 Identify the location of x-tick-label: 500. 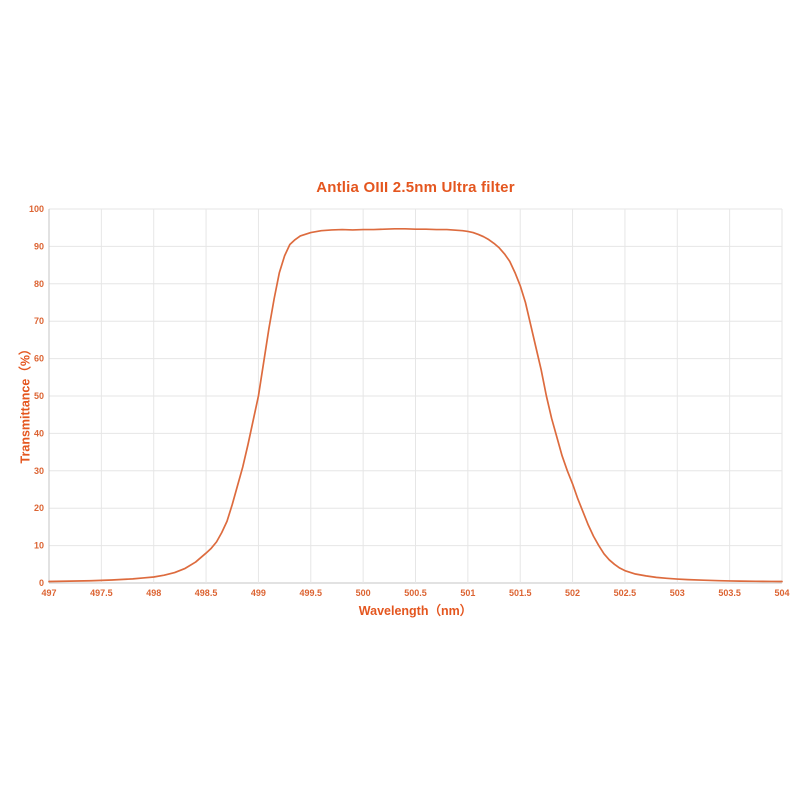
(363, 593).